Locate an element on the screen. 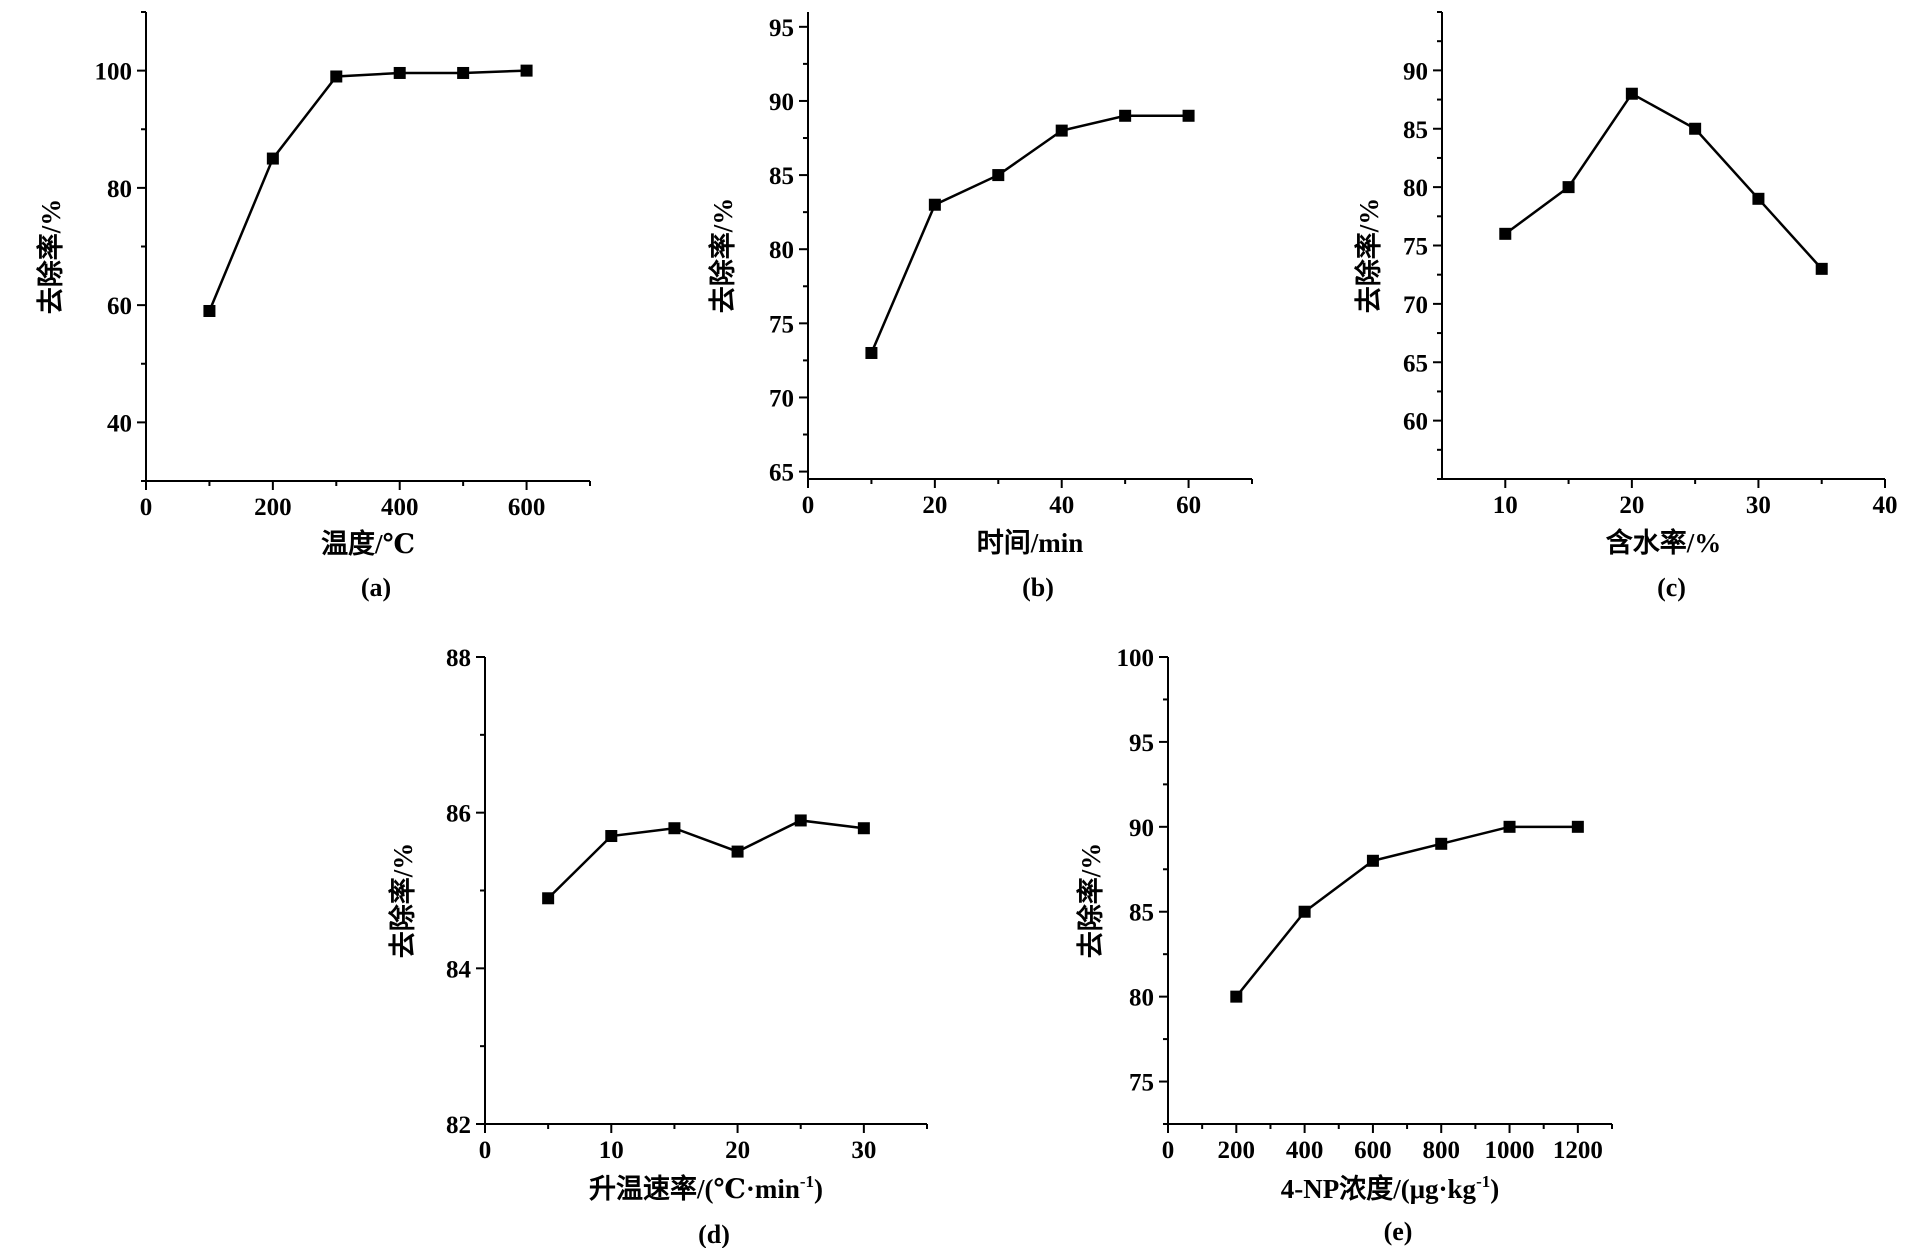 The height and width of the screenshot is (1248, 1929). x-axis-title: 含水率/% is located at coordinates (1664, 542).